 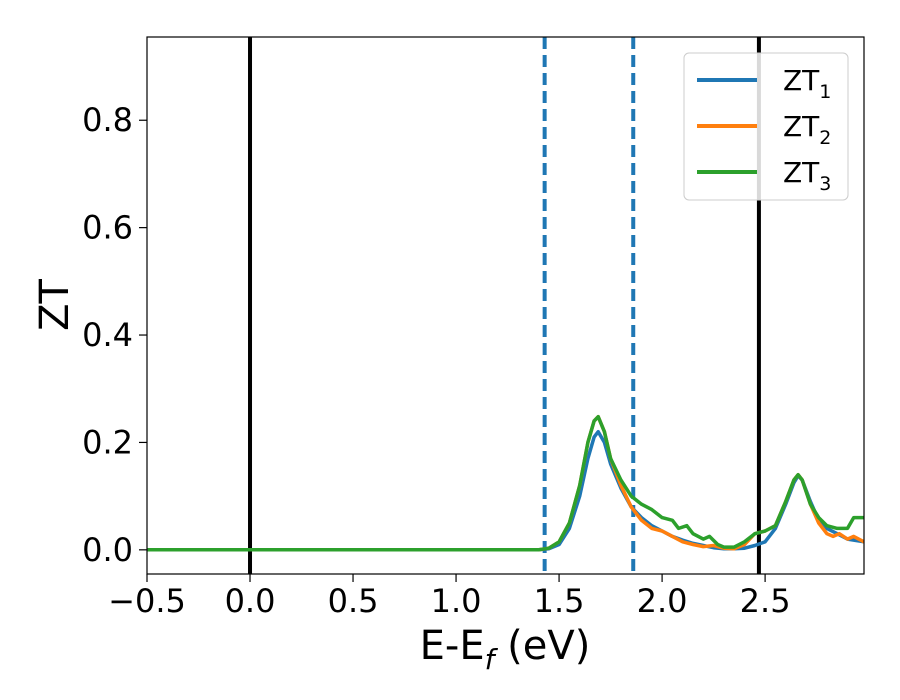 What do you see at coordinates (456, 601) in the screenshot?
I see `x-tick-label: 1.0` at bounding box center [456, 601].